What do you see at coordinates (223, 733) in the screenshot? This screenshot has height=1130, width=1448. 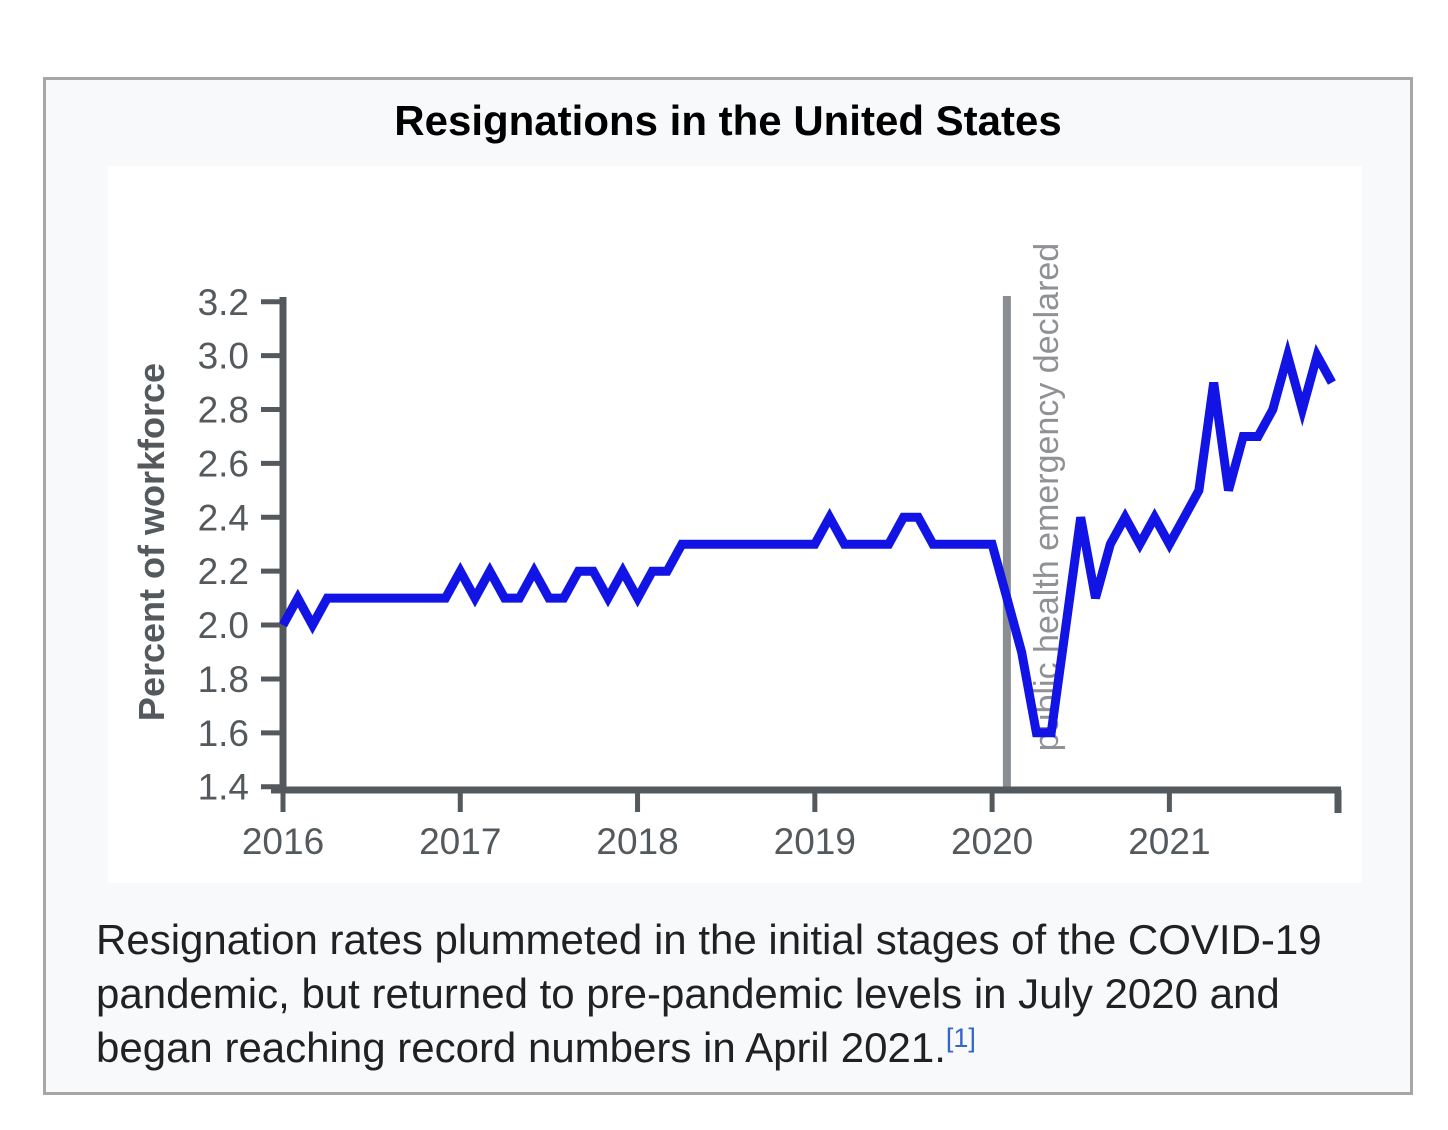 I see `y-tick-label: 1.6` at bounding box center [223, 733].